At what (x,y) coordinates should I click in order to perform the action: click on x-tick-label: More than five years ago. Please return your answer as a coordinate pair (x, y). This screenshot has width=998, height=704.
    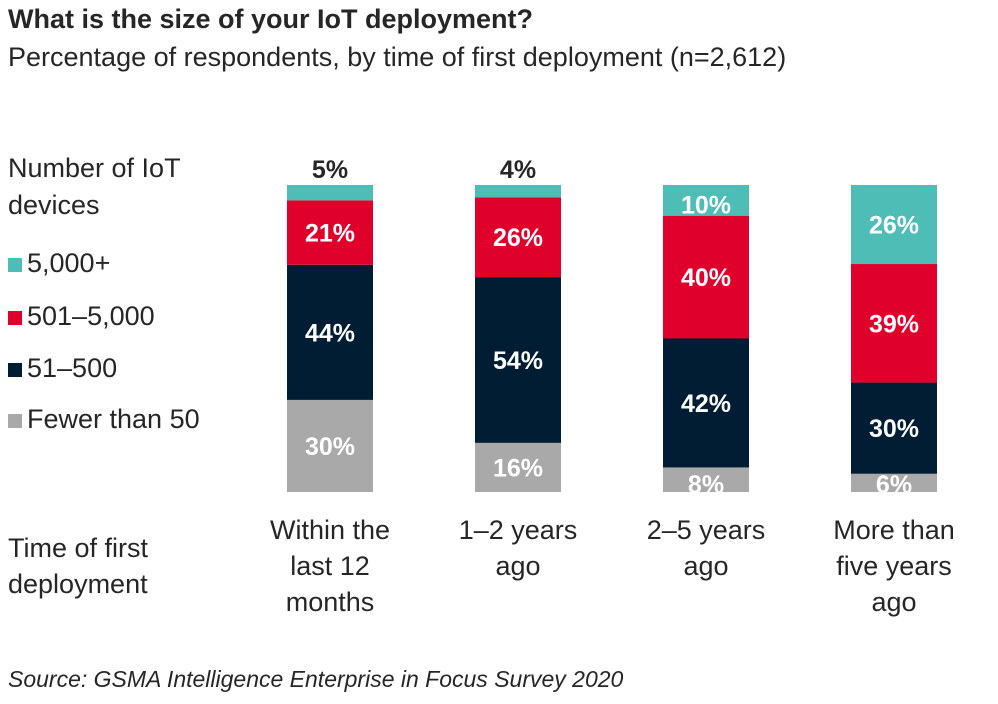
    Looking at the image, I should click on (894, 566).